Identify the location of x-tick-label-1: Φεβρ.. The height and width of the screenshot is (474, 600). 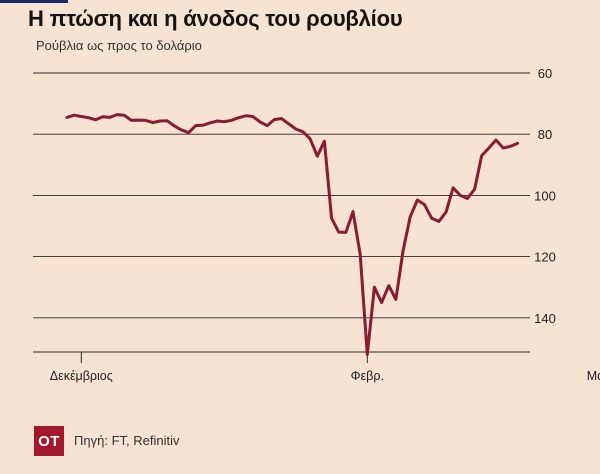
(367, 376).